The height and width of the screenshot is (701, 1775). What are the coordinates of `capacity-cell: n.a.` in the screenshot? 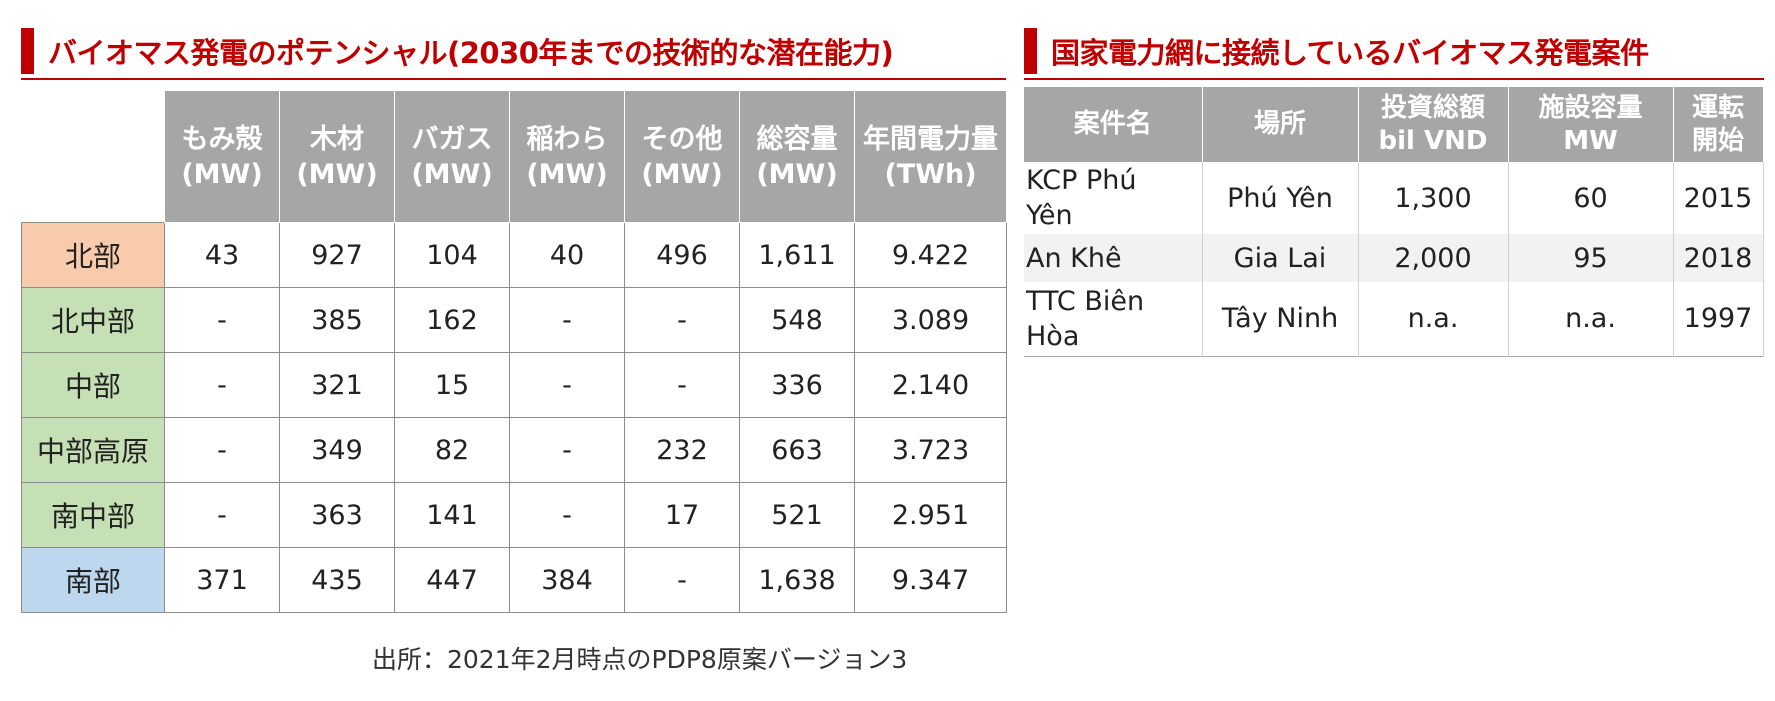 It's located at (1591, 319).